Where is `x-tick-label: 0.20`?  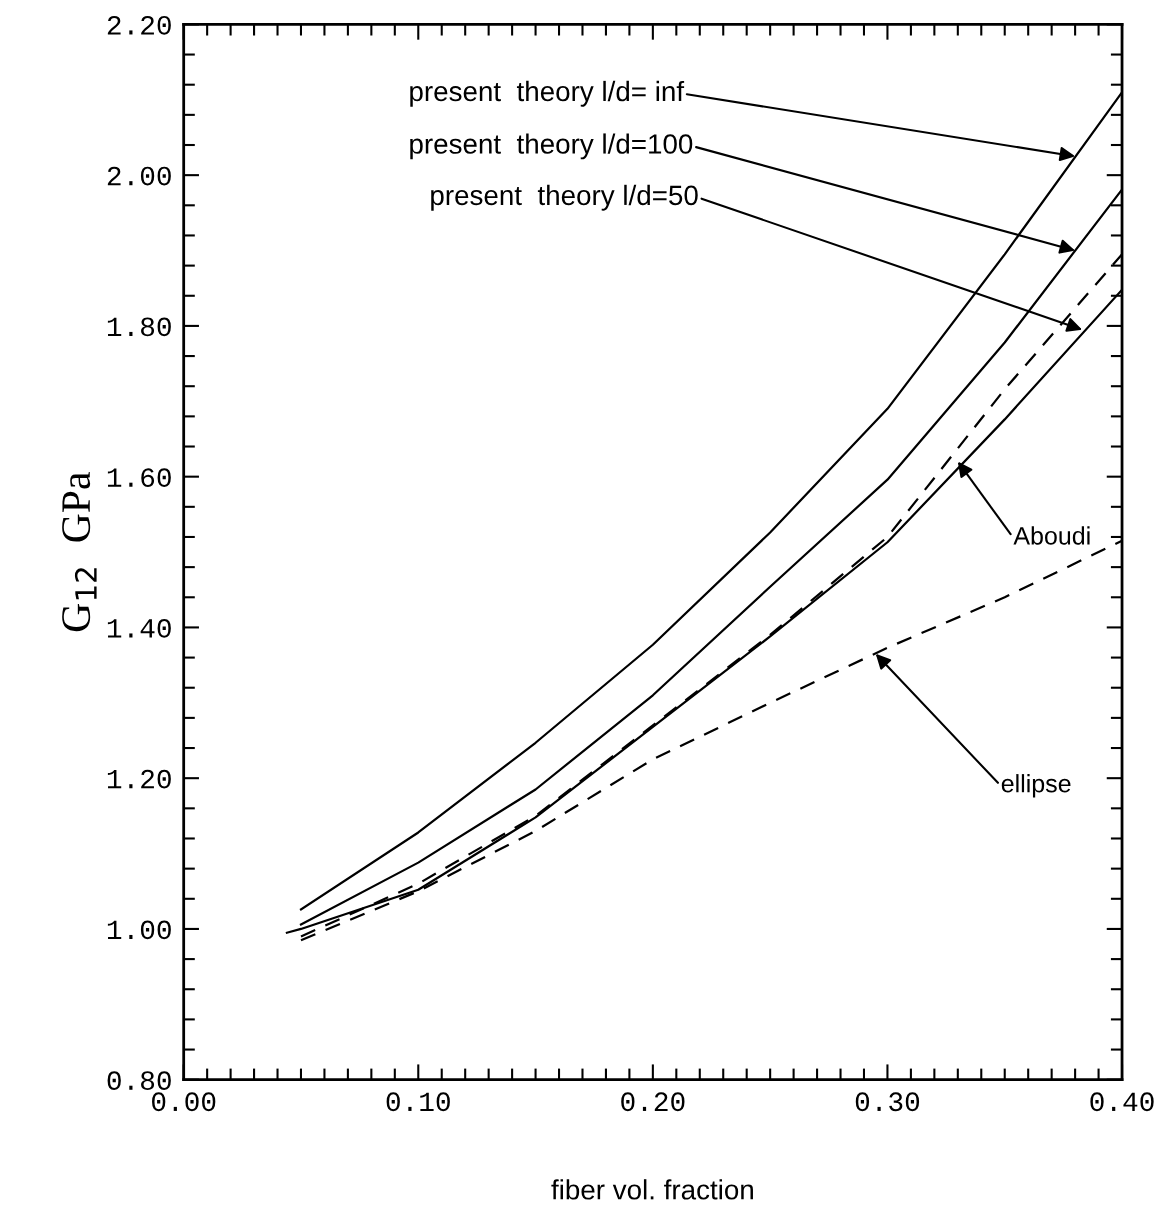
x-tick-label: 0.20 is located at coordinates (653, 1102).